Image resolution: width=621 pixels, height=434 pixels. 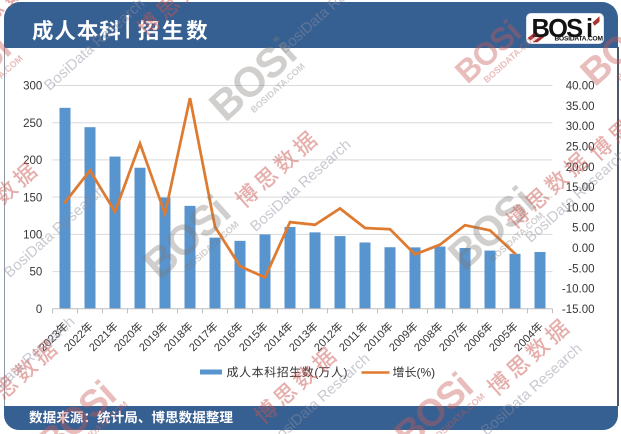 I want to click on svg-text: 35.00, so click(x=580, y=107).